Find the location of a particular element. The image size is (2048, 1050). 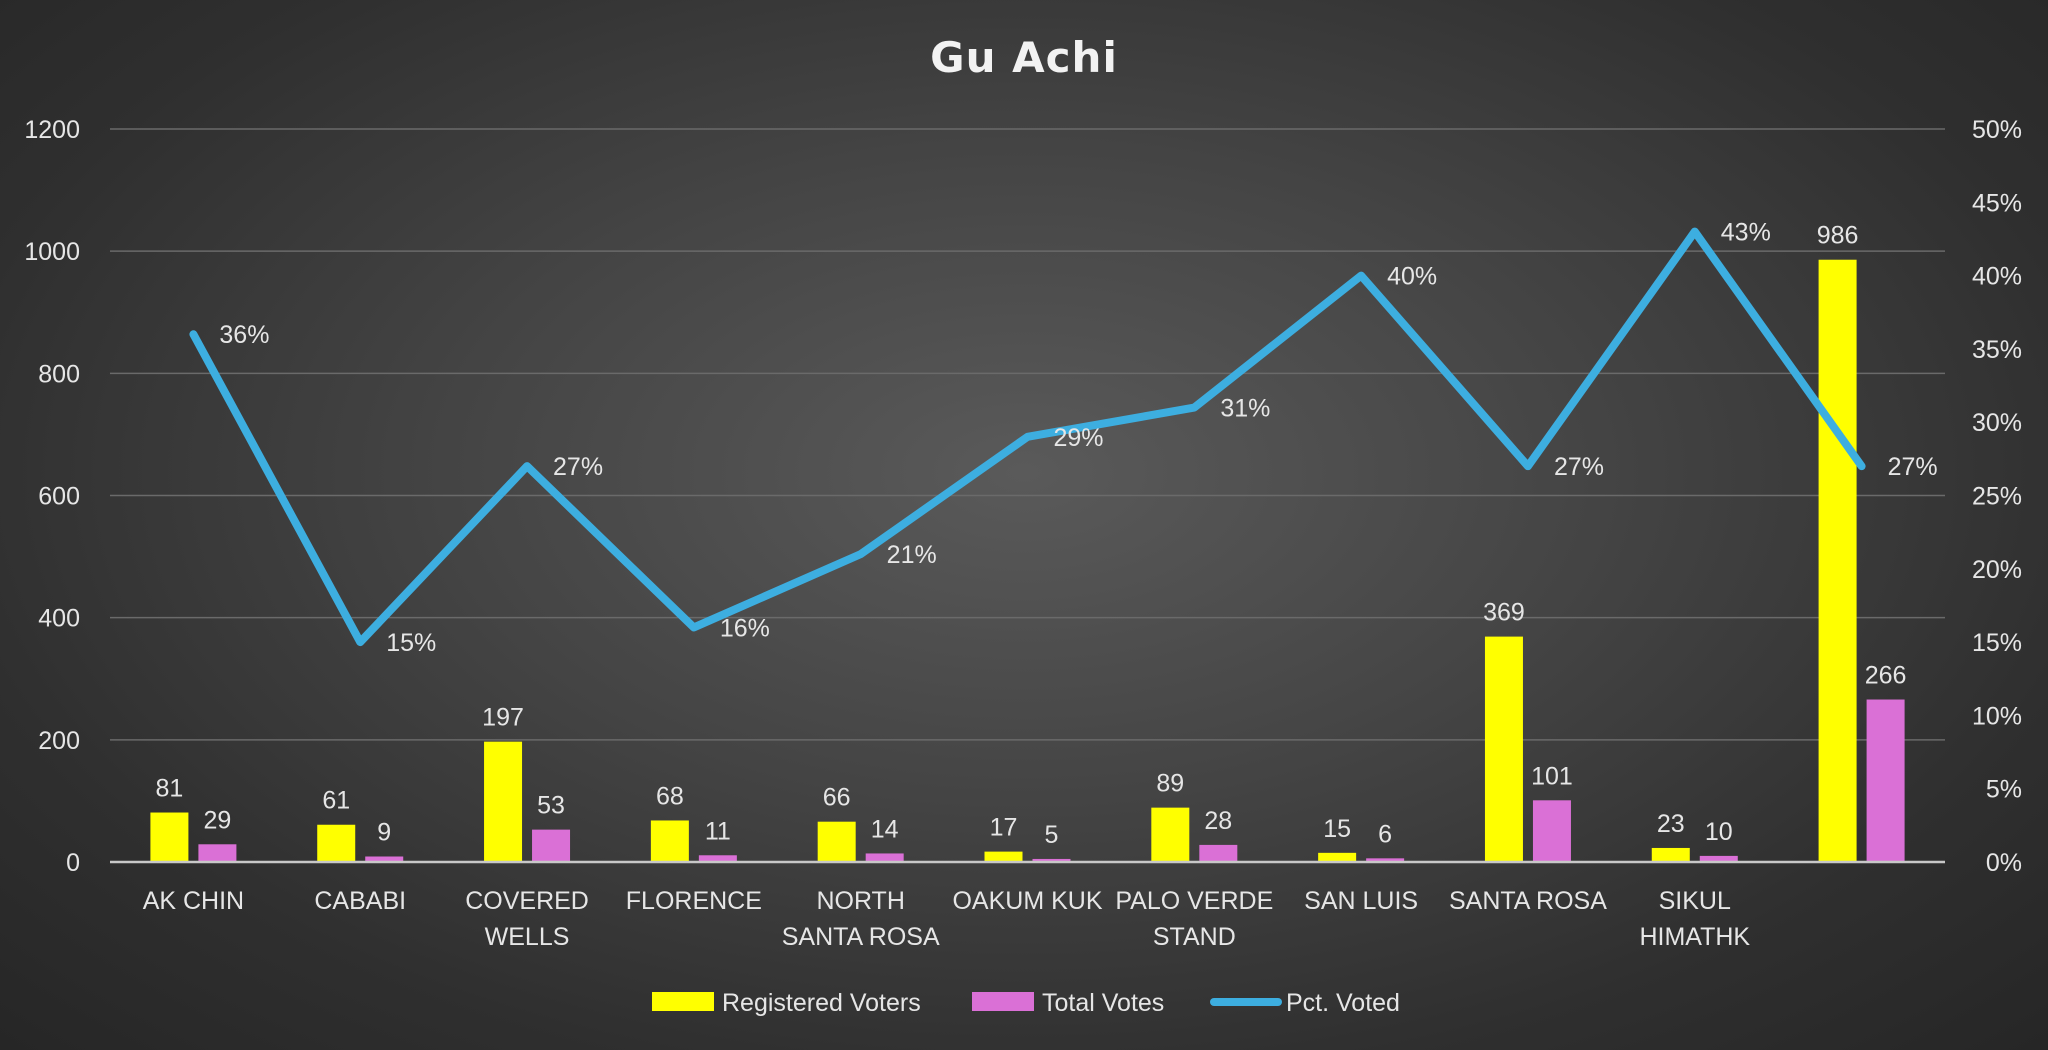

y-right-tick-label: 20% is located at coordinates (1997, 570).